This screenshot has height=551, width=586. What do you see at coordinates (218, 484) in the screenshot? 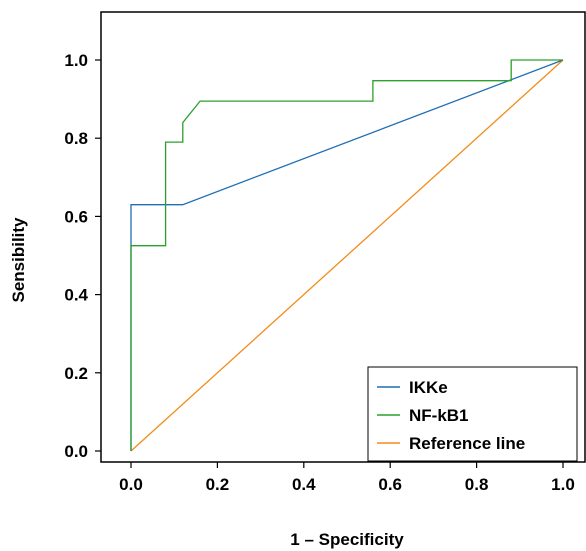
I see `x-tick-label: 0.2` at bounding box center [218, 484].